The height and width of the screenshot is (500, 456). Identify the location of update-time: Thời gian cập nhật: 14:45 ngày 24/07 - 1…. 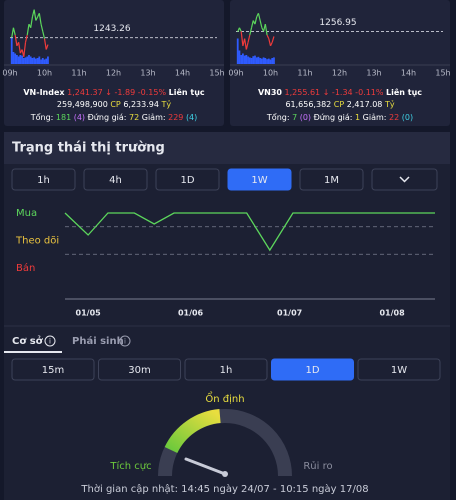
(224, 489).